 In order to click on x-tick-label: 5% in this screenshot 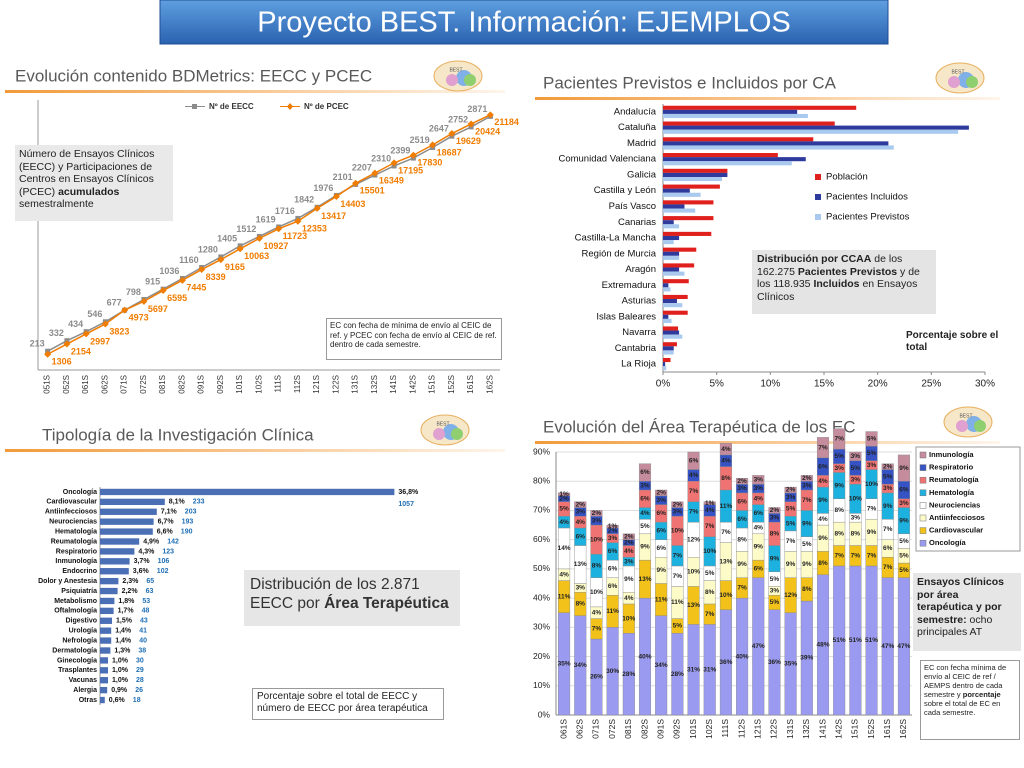, I will do `click(716, 384)`.